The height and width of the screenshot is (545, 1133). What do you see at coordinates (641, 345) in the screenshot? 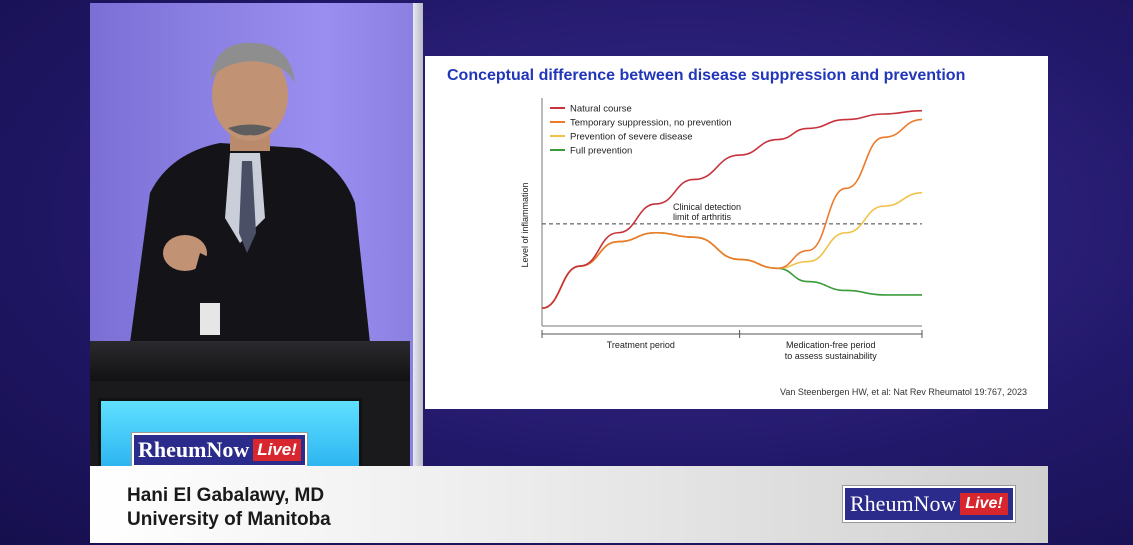
I see `segment-label-treatment: Treatment period` at bounding box center [641, 345].